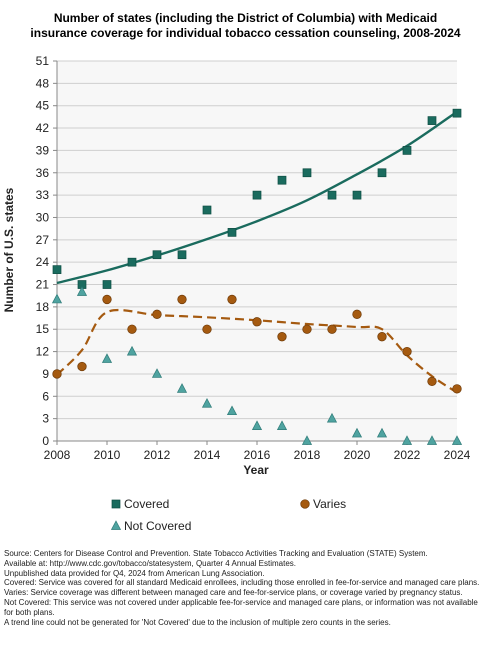 This screenshot has width=491, height=646. Describe the element at coordinates (329, 504) in the screenshot. I see `varies-legend-label: Varies` at that location.